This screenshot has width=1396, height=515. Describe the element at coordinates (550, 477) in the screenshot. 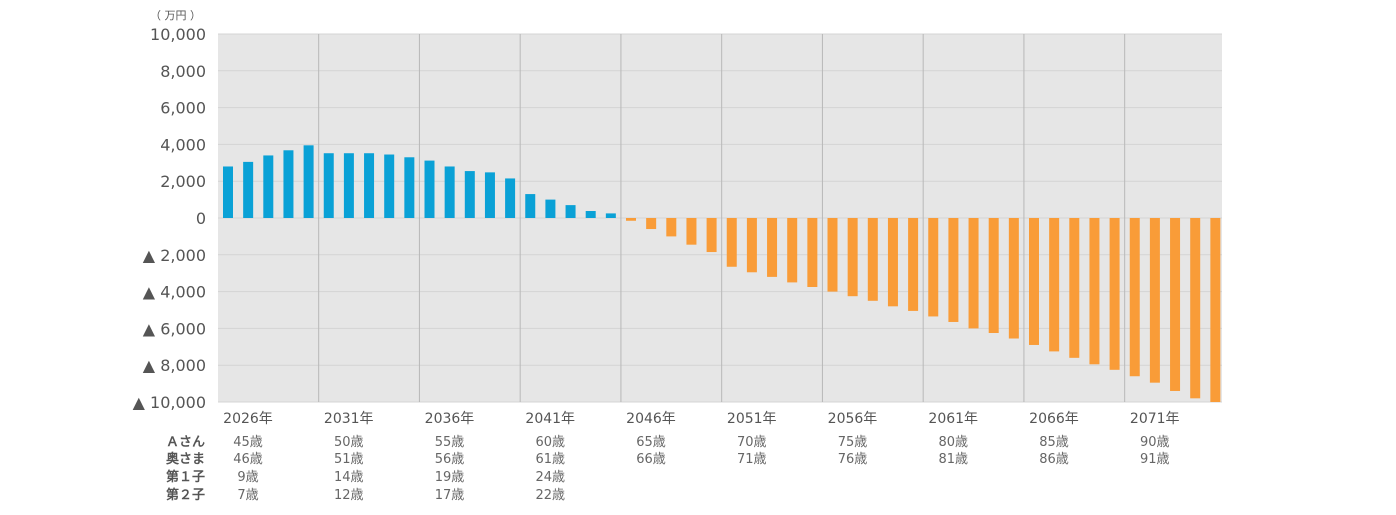

I see `age-cell: 24歳` at that location.